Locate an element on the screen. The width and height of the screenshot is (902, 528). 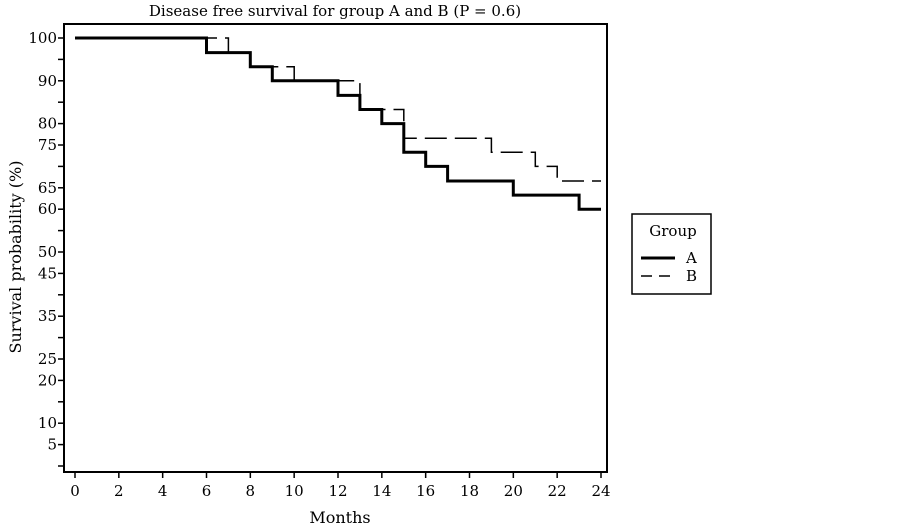
x-tick-label: 18 is located at coordinates (469, 491).